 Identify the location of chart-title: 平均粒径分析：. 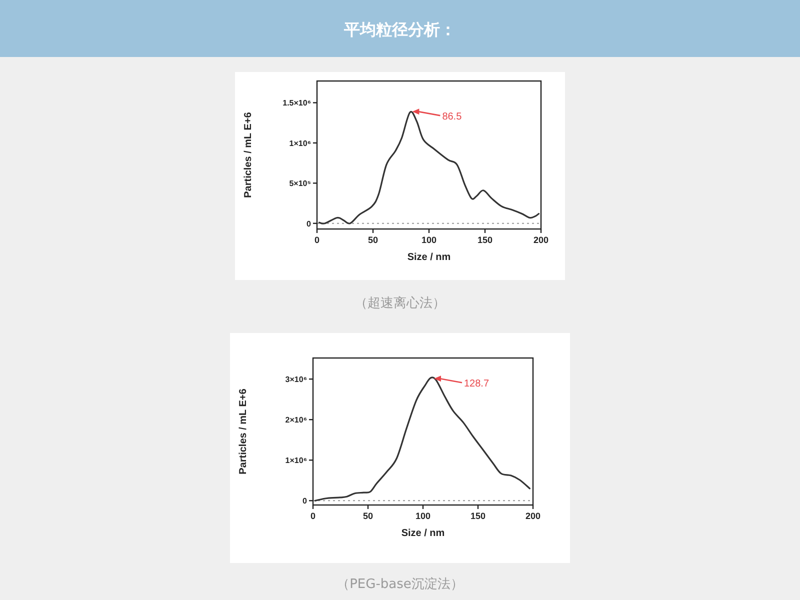
(399, 29).